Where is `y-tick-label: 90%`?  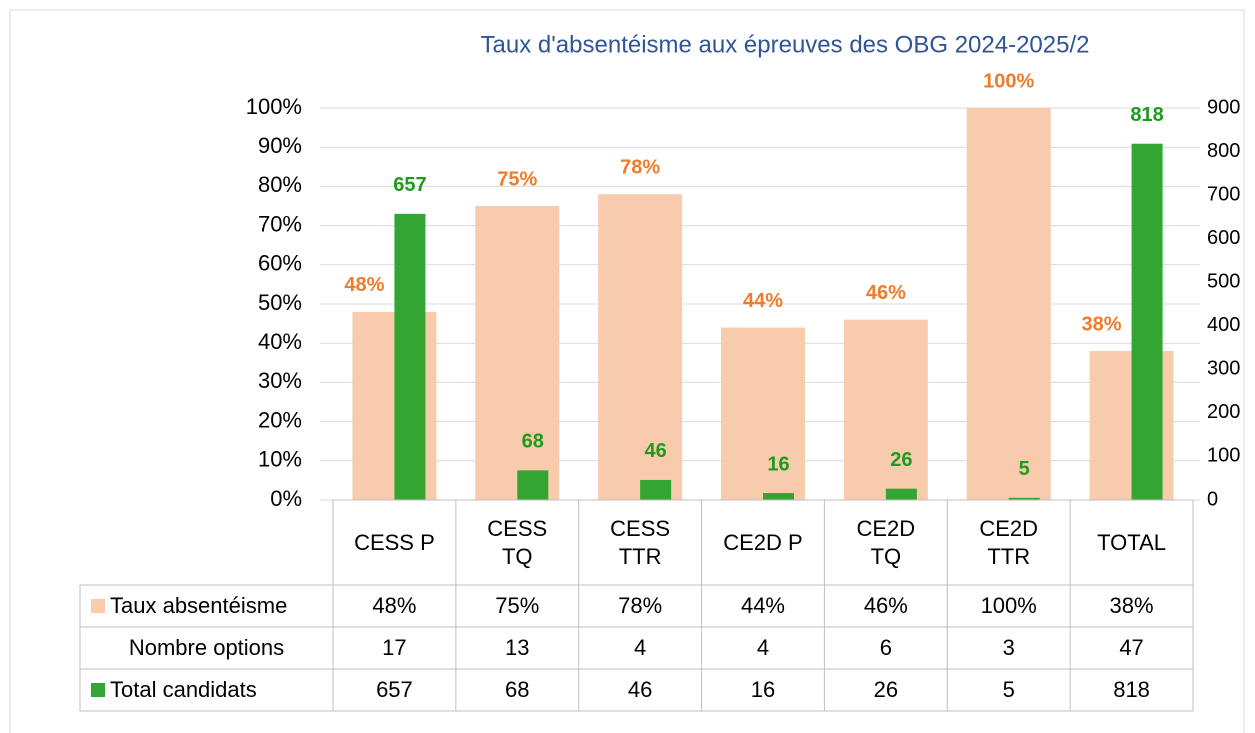 y-tick-label: 90% is located at coordinates (280, 145).